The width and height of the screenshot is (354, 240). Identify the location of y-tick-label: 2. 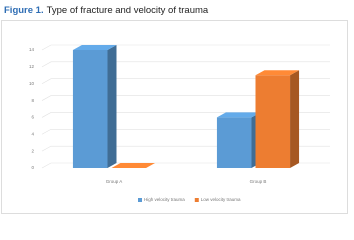
(32, 150).